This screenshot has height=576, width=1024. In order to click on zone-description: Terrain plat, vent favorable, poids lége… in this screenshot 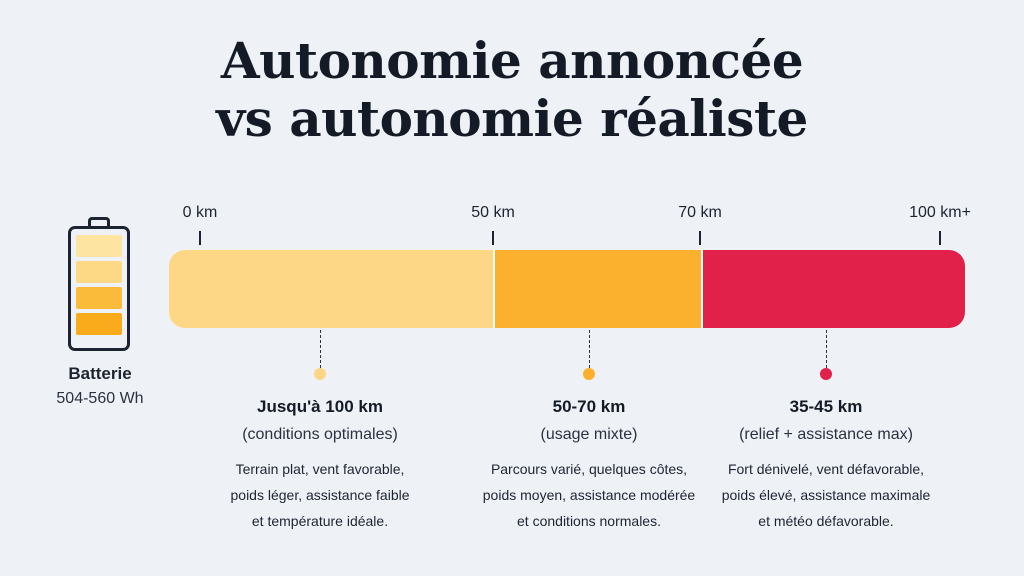, I will do `click(320, 495)`.